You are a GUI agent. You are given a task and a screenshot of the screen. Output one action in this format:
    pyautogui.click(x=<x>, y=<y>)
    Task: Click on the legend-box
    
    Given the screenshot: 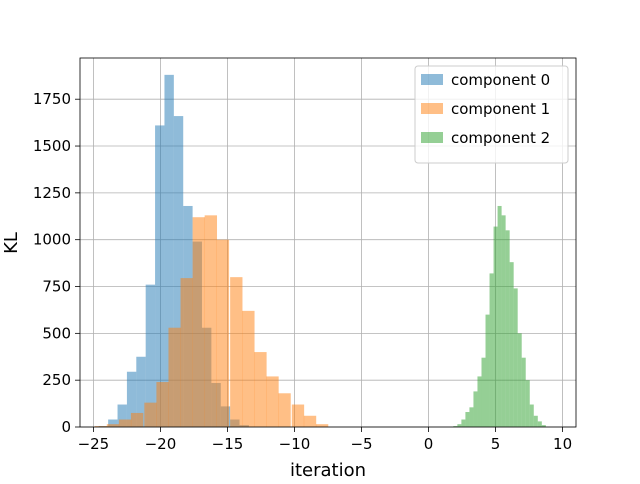 What is the action you would take?
    pyautogui.click(x=491, y=114)
    